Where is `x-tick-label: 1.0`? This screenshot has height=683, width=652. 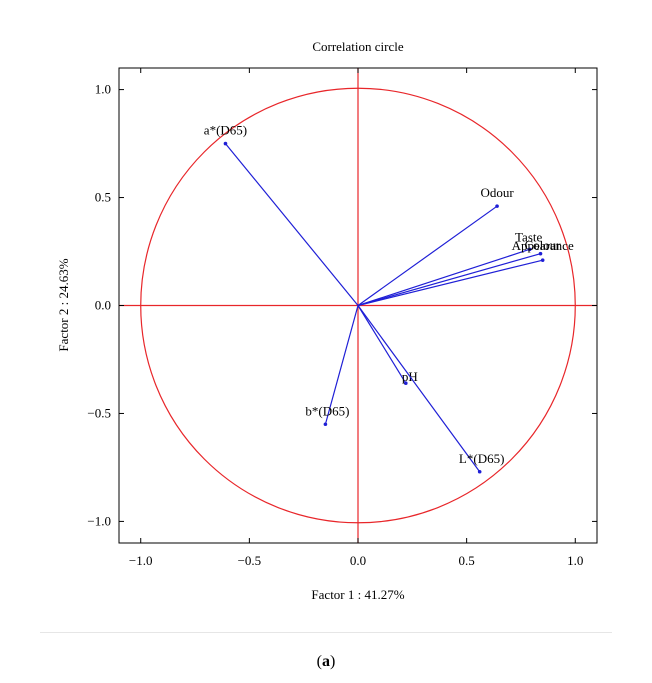 x-tick-label: 1.0 is located at coordinates (575, 560).